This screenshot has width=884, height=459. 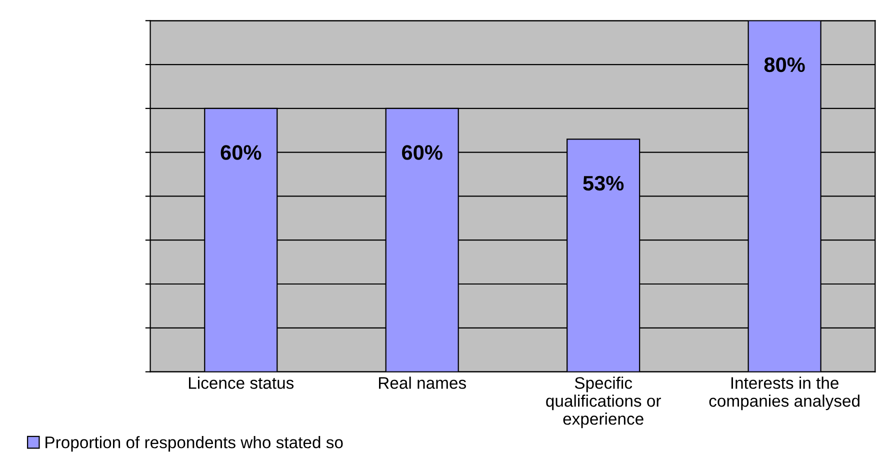 What do you see at coordinates (422, 382) in the screenshot?
I see `x-tick-label: Real names` at bounding box center [422, 382].